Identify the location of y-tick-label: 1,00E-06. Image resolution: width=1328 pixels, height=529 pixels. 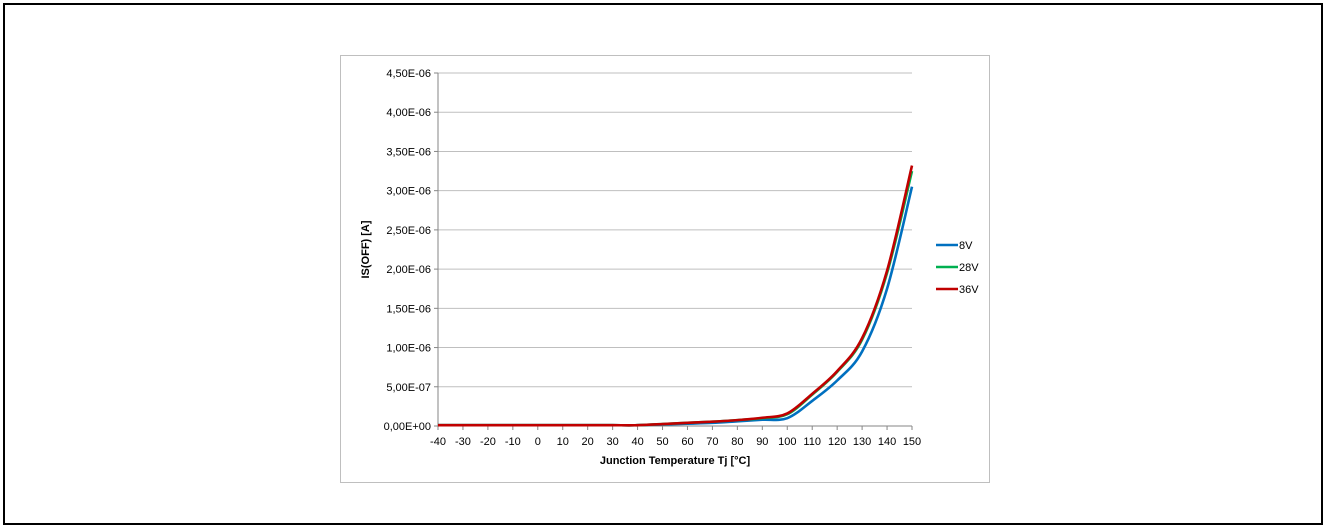
(408, 349).